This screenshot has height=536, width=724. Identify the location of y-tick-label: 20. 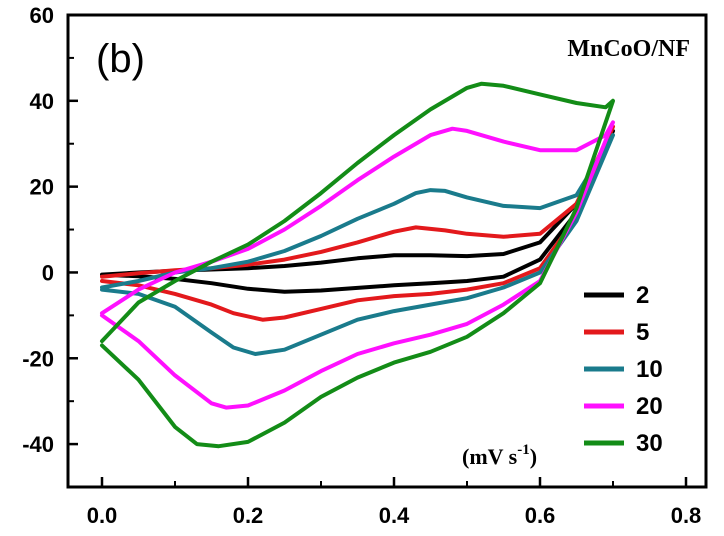
(42, 187).